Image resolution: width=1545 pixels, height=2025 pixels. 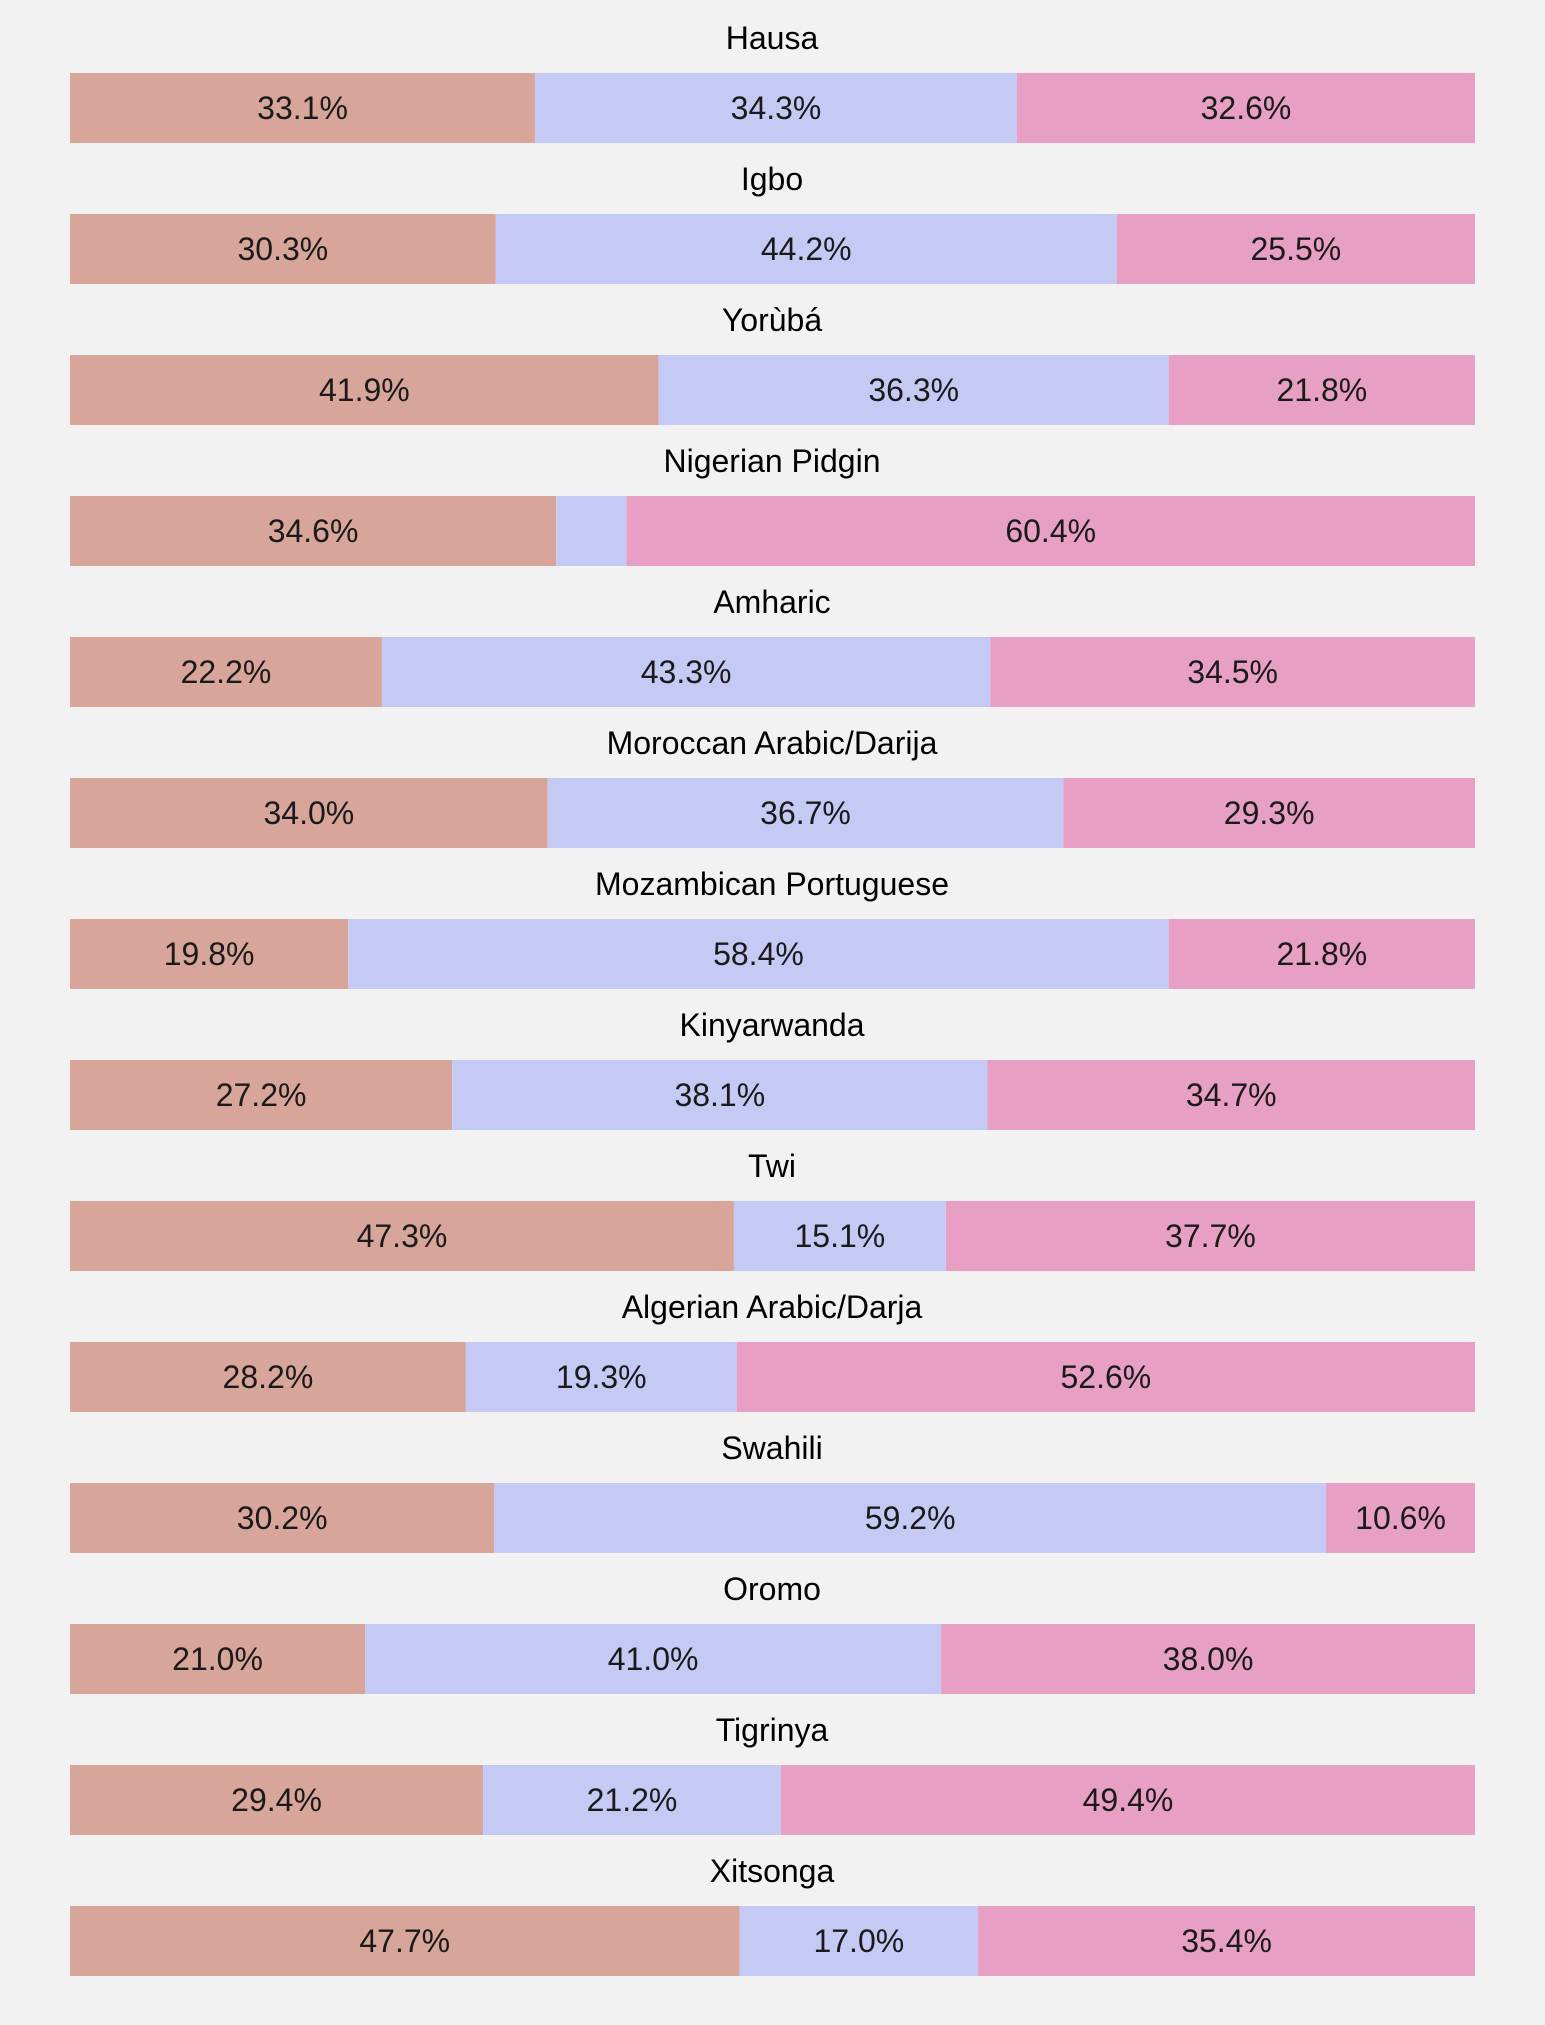 What do you see at coordinates (772, 320) in the screenshot?
I see `row-title: Yorùbá` at bounding box center [772, 320].